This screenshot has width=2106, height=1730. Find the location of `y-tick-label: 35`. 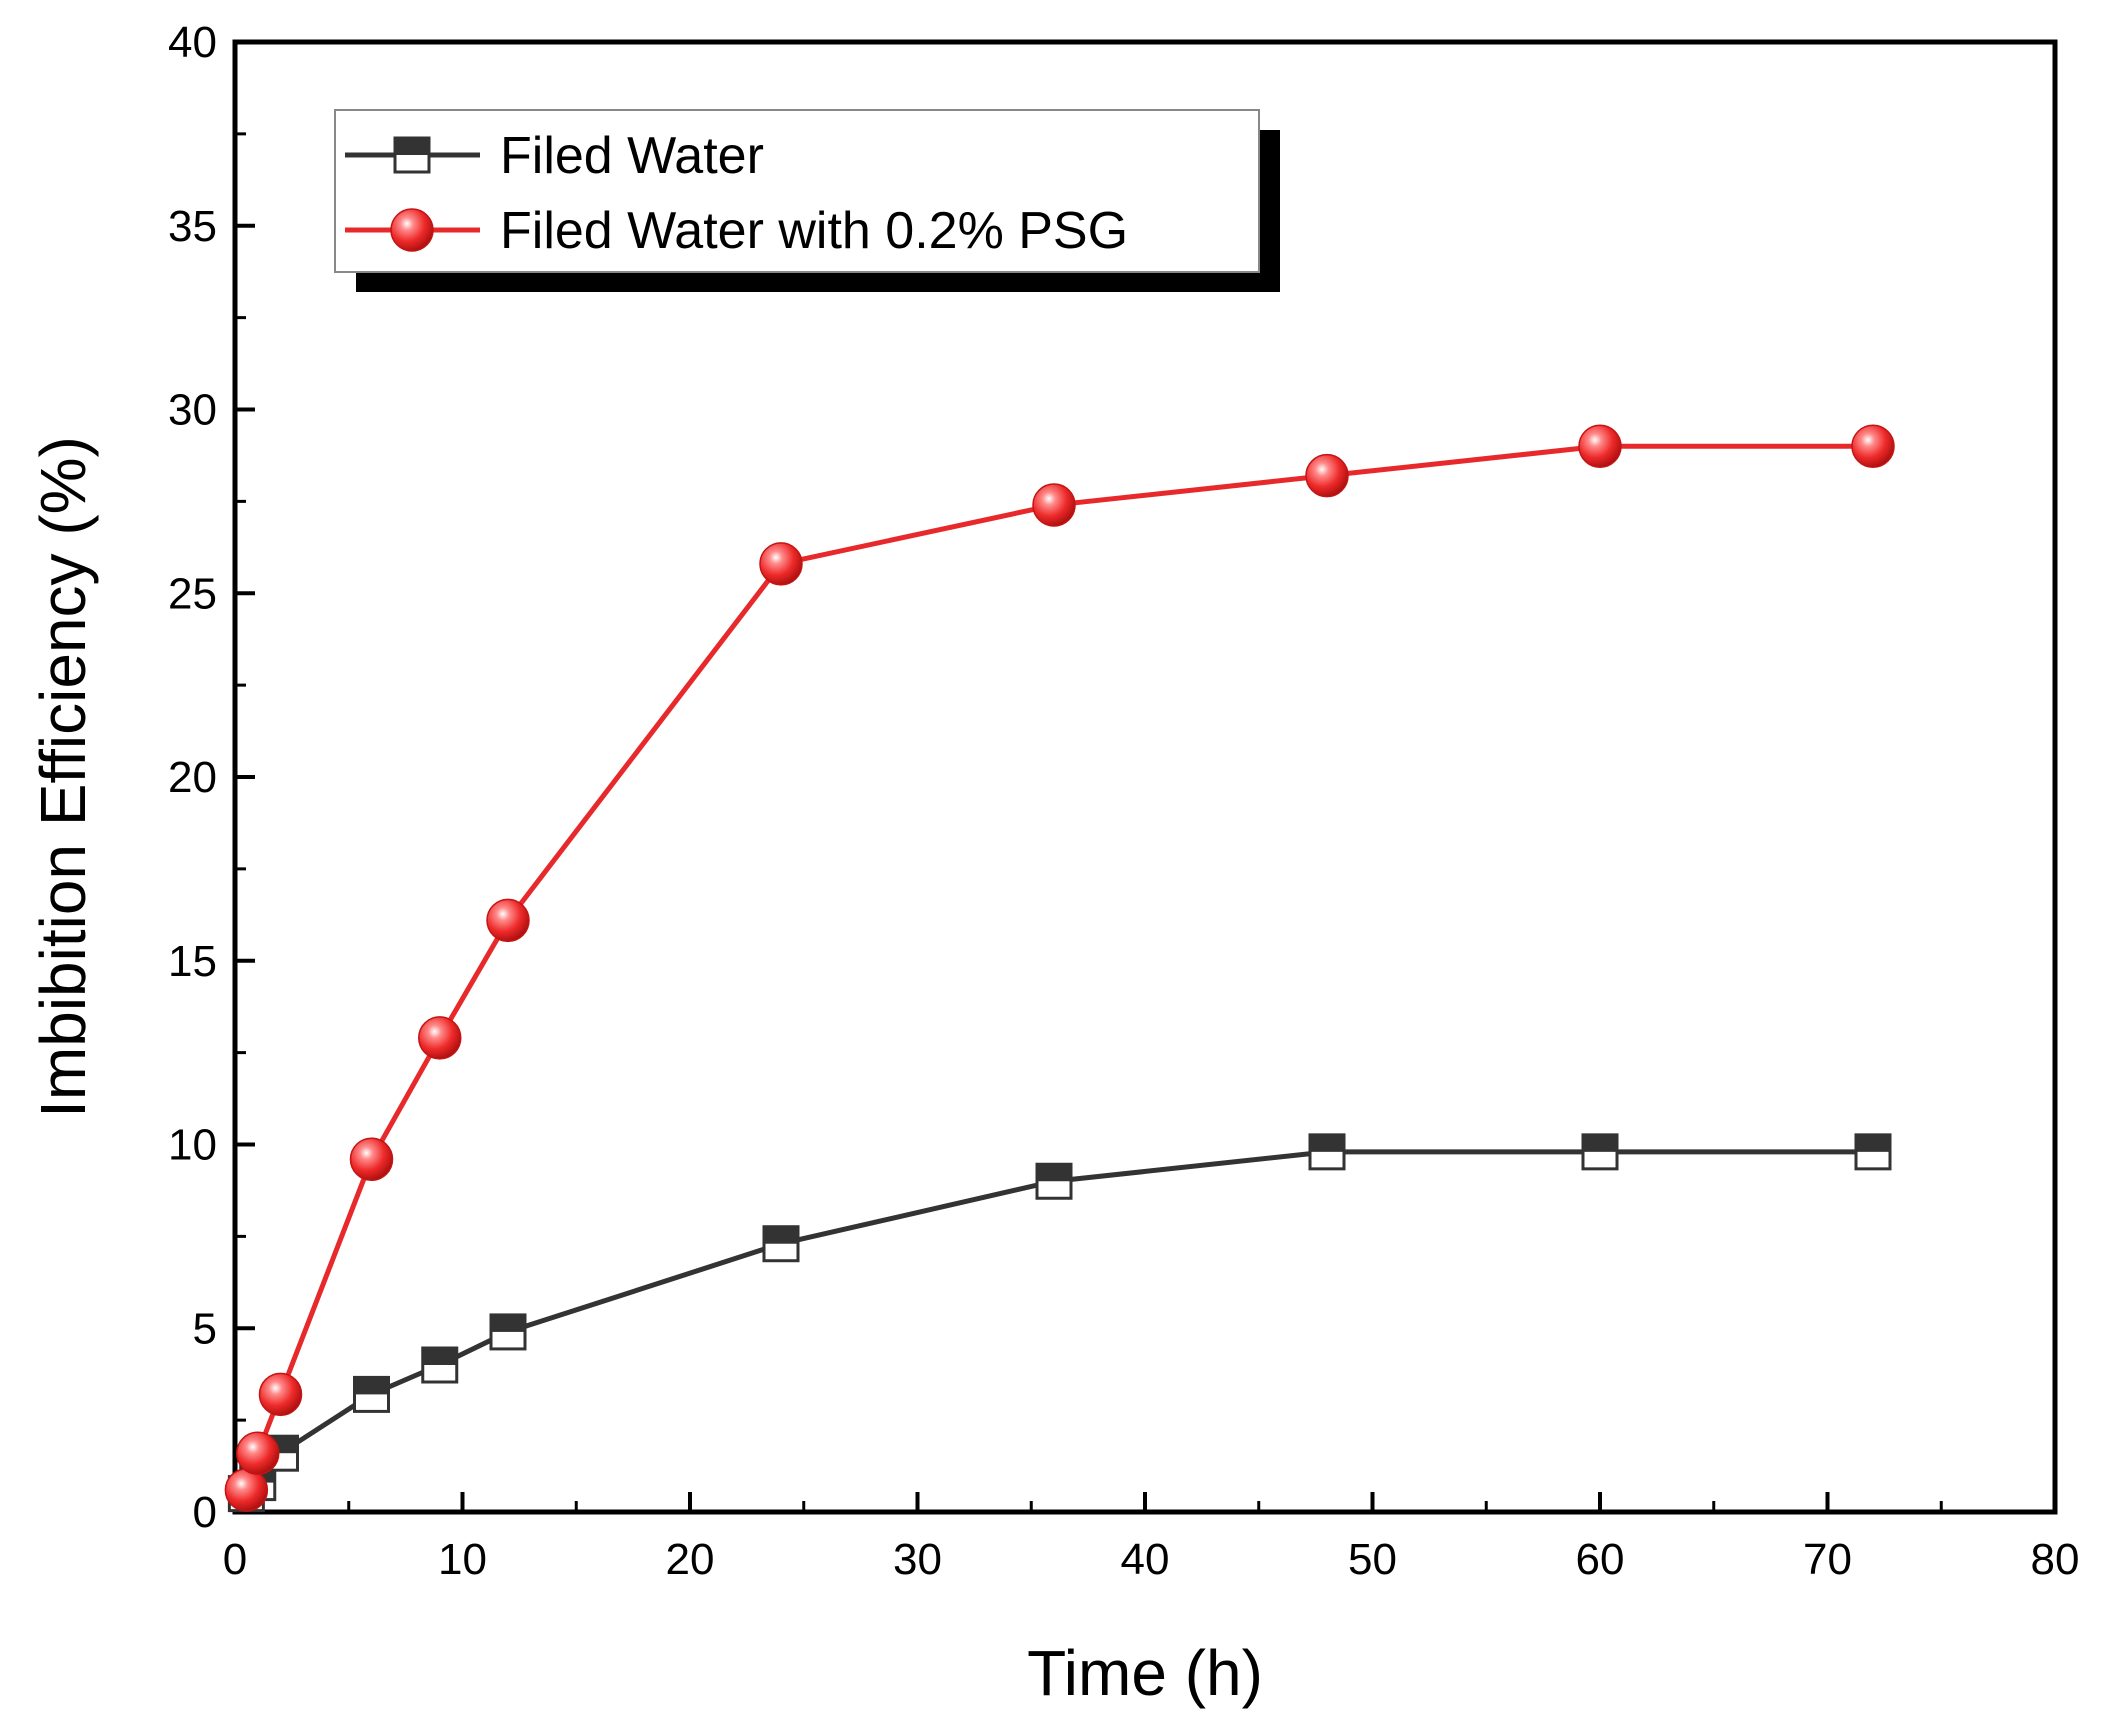

y-tick-label: 35 is located at coordinates (192, 226).